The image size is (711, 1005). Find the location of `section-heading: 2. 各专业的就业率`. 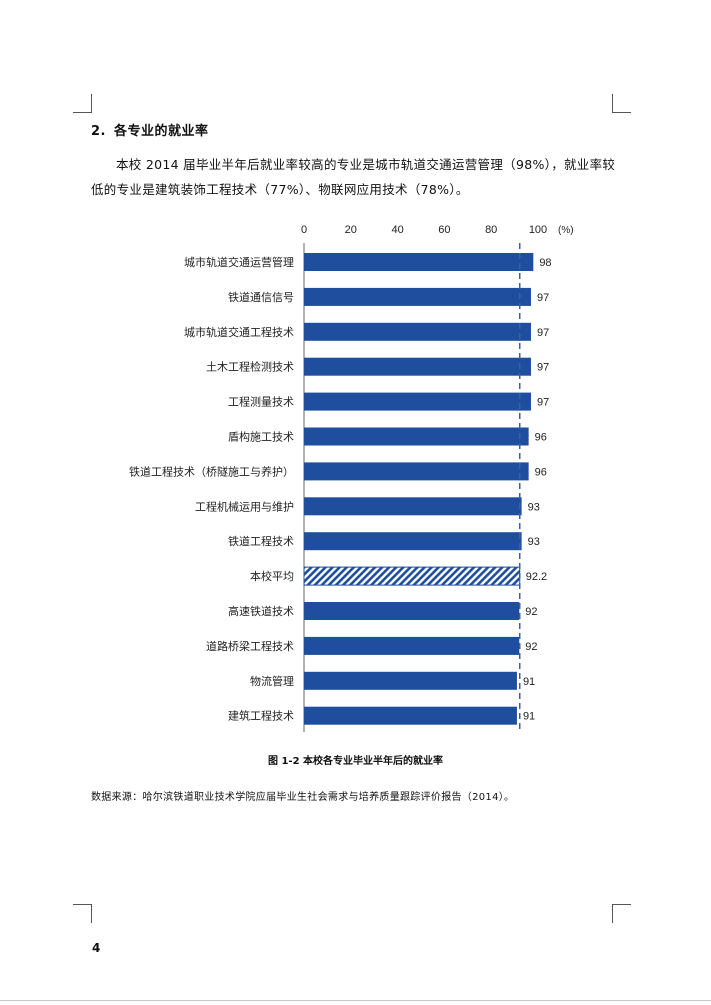

section-heading: 2. 各专业的就业率 is located at coordinates (150, 129).